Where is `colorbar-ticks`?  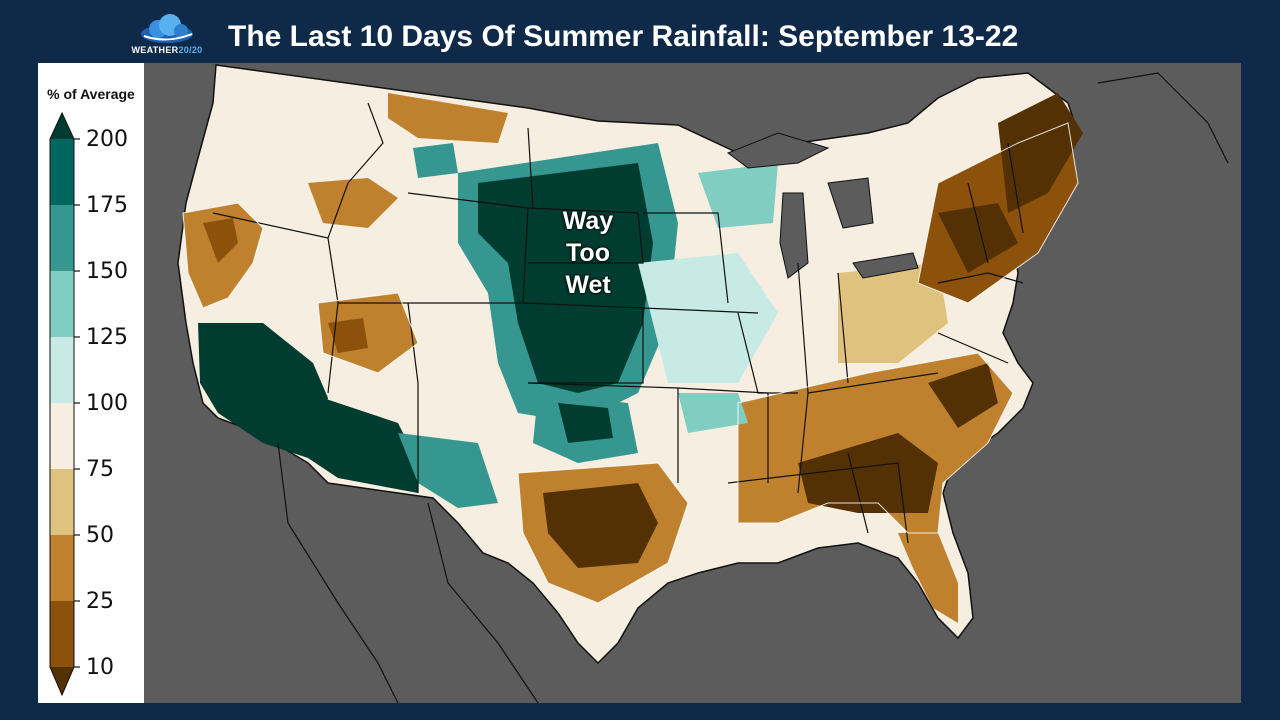 colorbar-ticks is located at coordinates (77, 403).